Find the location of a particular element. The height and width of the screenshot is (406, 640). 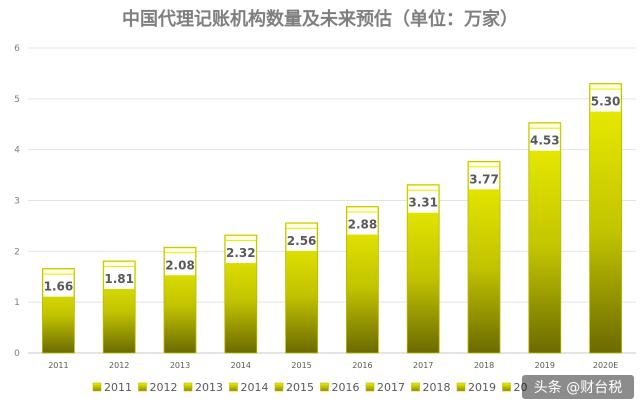

bar-cap-2013 is located at coordinates (180, 250).